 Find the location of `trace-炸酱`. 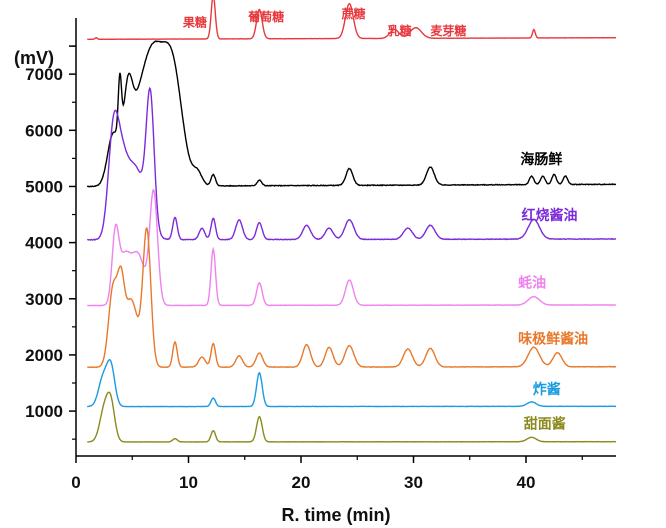

trace-炸酱 is located at coordinates (352, 383).